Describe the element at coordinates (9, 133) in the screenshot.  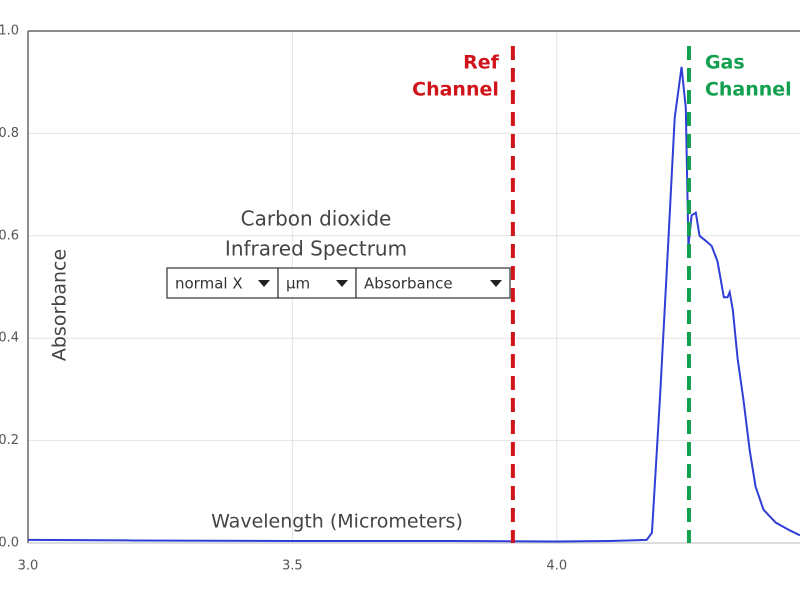
I see `y-tick-label: 0.8` at that location.